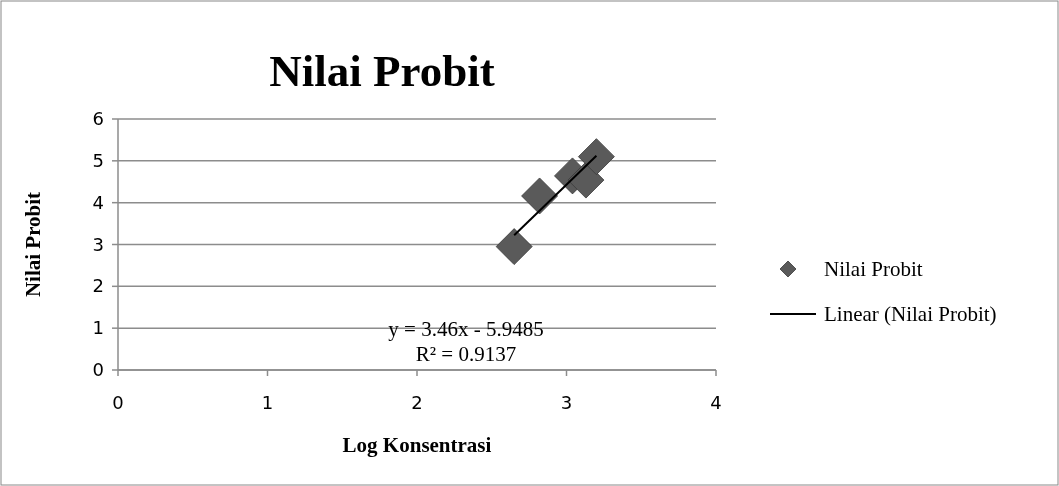 This screenshot has width=1059, height=486. I want to click on y-tick-label: 5, so click(98, 160).